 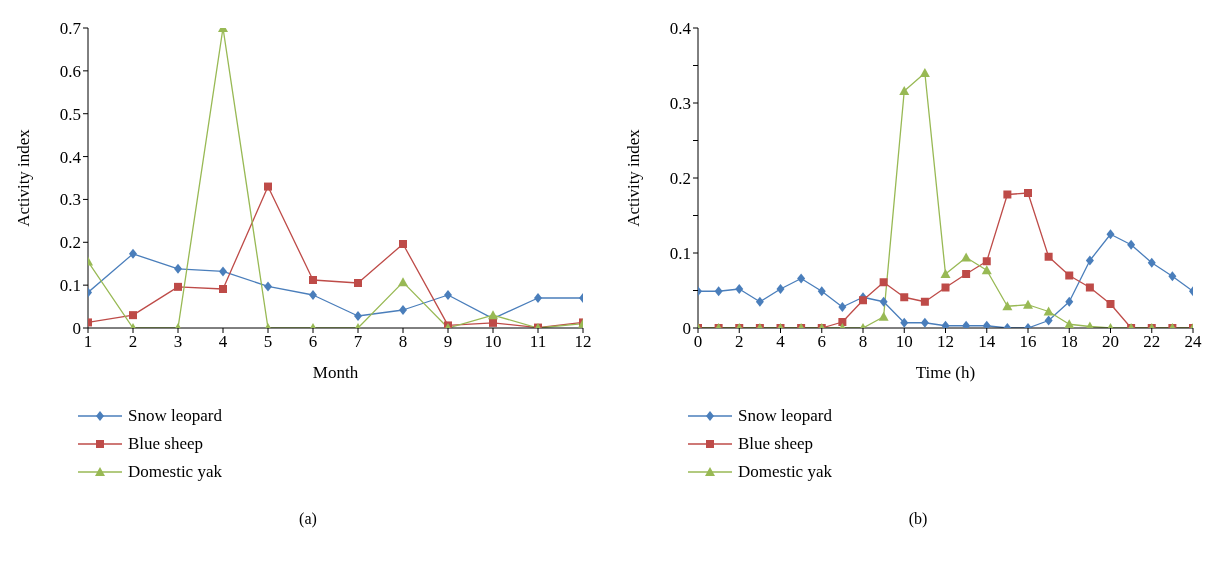 I want to click on x-axis-title: Time (h), so click(x=945, y=372).